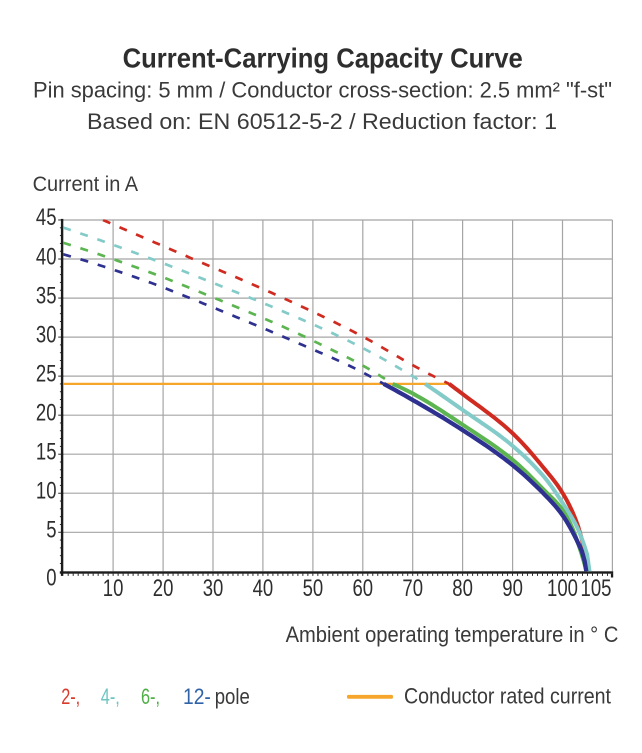 Image resolution: width=642 pixels, height=753 pixels. What do you see at coordinates (412, 588) in the screenshot?
I see `svg-text: 70` at bounding box center [412, 588].